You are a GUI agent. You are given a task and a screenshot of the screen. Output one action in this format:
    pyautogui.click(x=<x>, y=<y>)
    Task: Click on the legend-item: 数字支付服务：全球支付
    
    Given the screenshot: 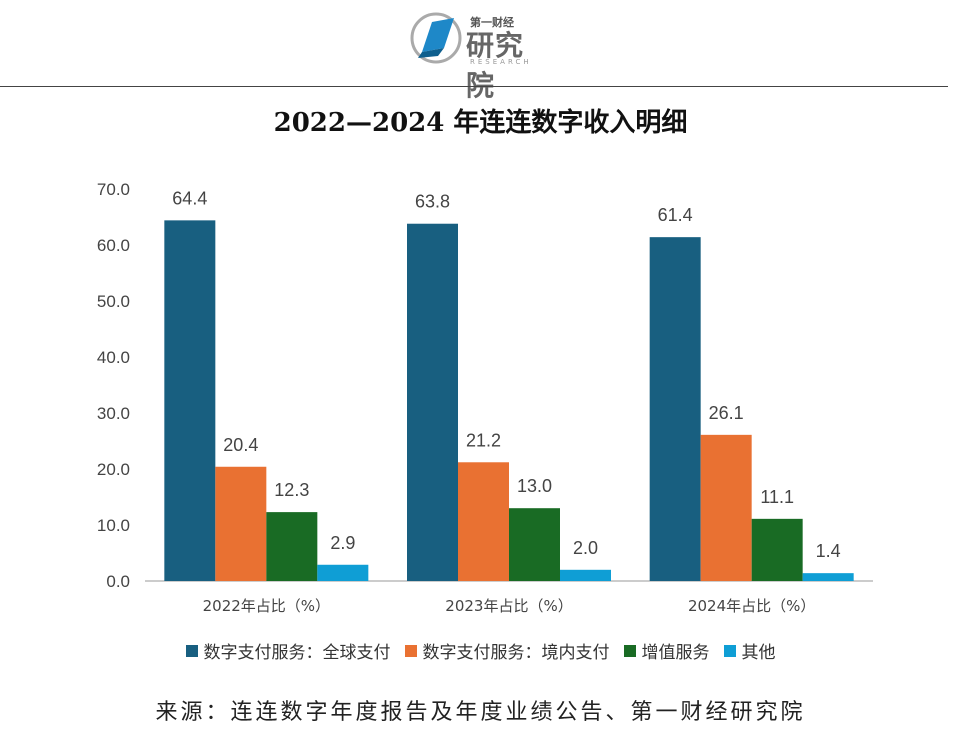 What is the action you would take?
    pyautogui.click(x=288, y=650)
    